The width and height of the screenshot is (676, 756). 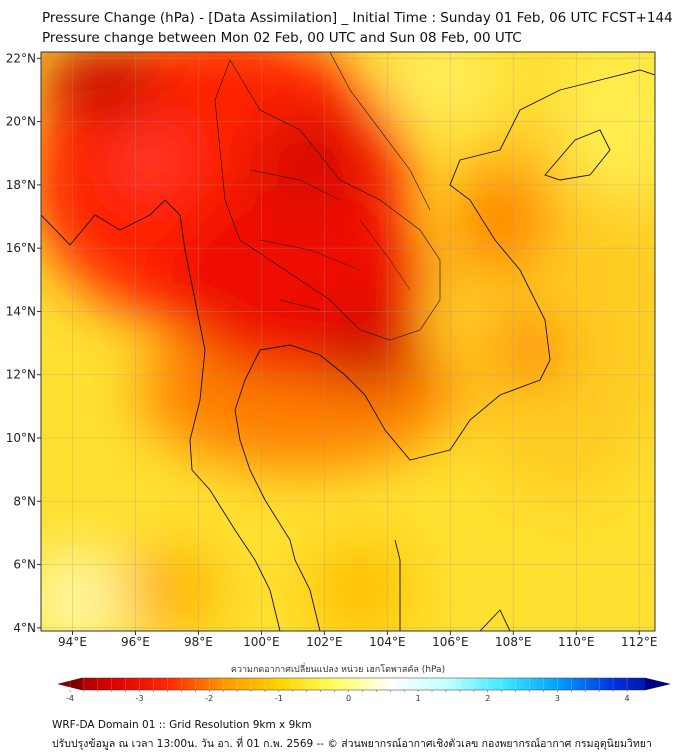 What do you see at coordinates (387, 642) in the screenshot?
I see `lon-label: 104°E` at bounding box center [387, 642].